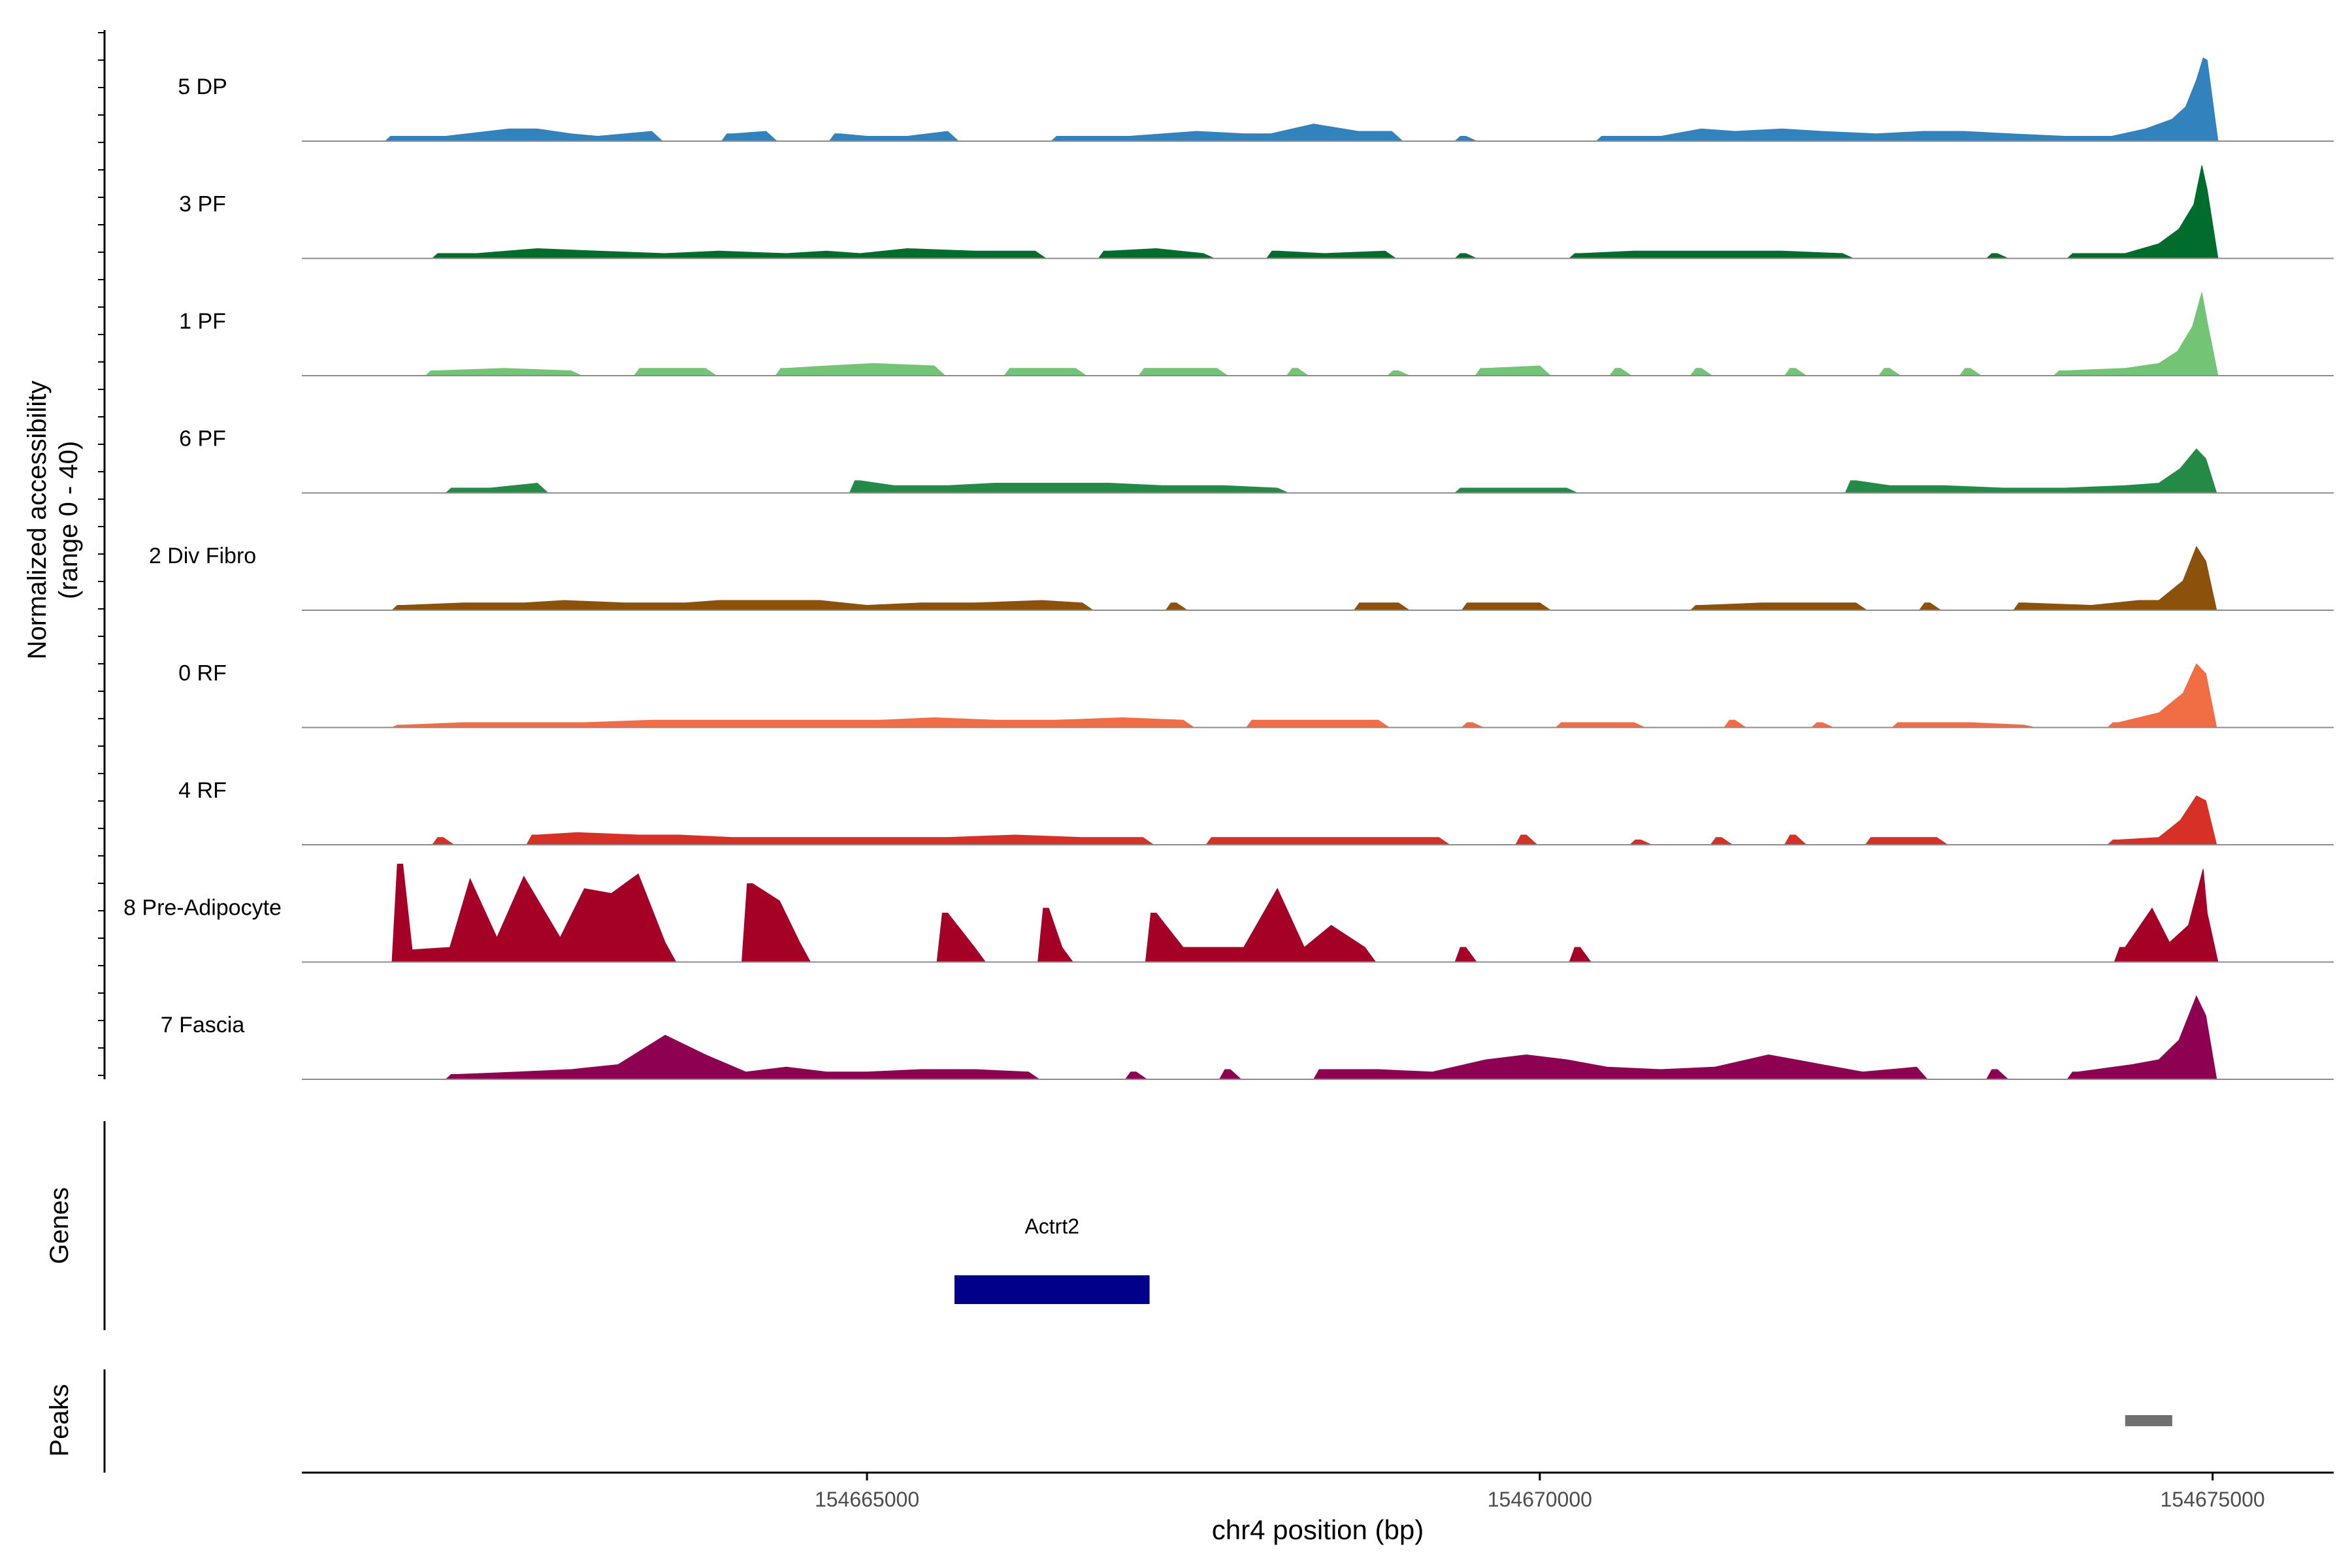 This screenshot has width=2352, height=1568. Describe the element at coordinates (59, 1225) in the screenshot. I see `genes-panel-label: Genes` at that location.